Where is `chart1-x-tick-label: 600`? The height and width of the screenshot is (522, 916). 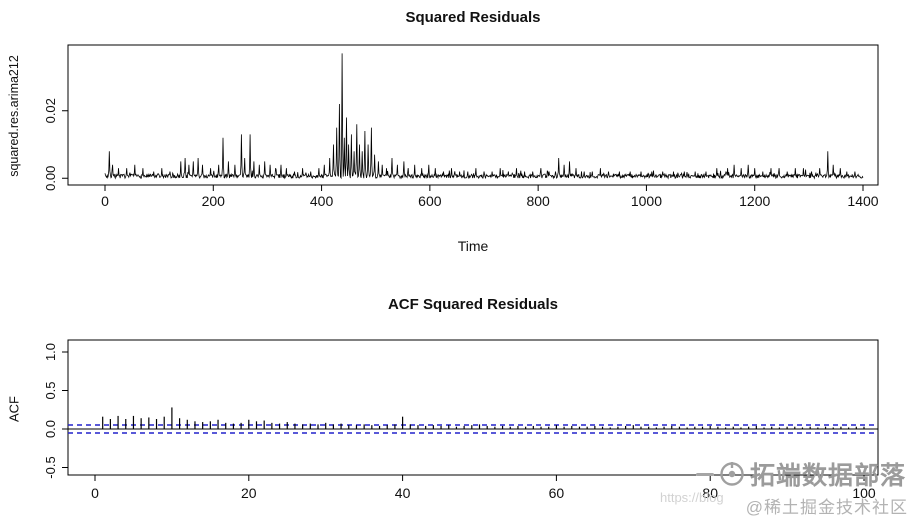 chart1-x-tick-label: 600 is located at coordinates (430, 201).